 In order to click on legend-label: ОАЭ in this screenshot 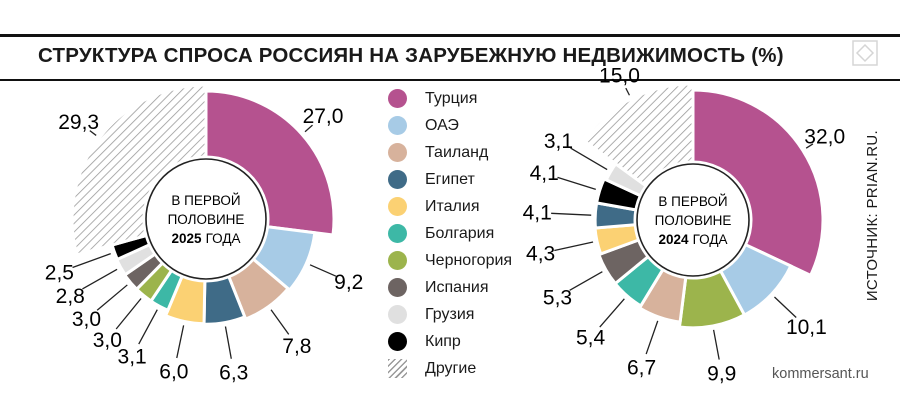, I will do `click(442, 125)`.